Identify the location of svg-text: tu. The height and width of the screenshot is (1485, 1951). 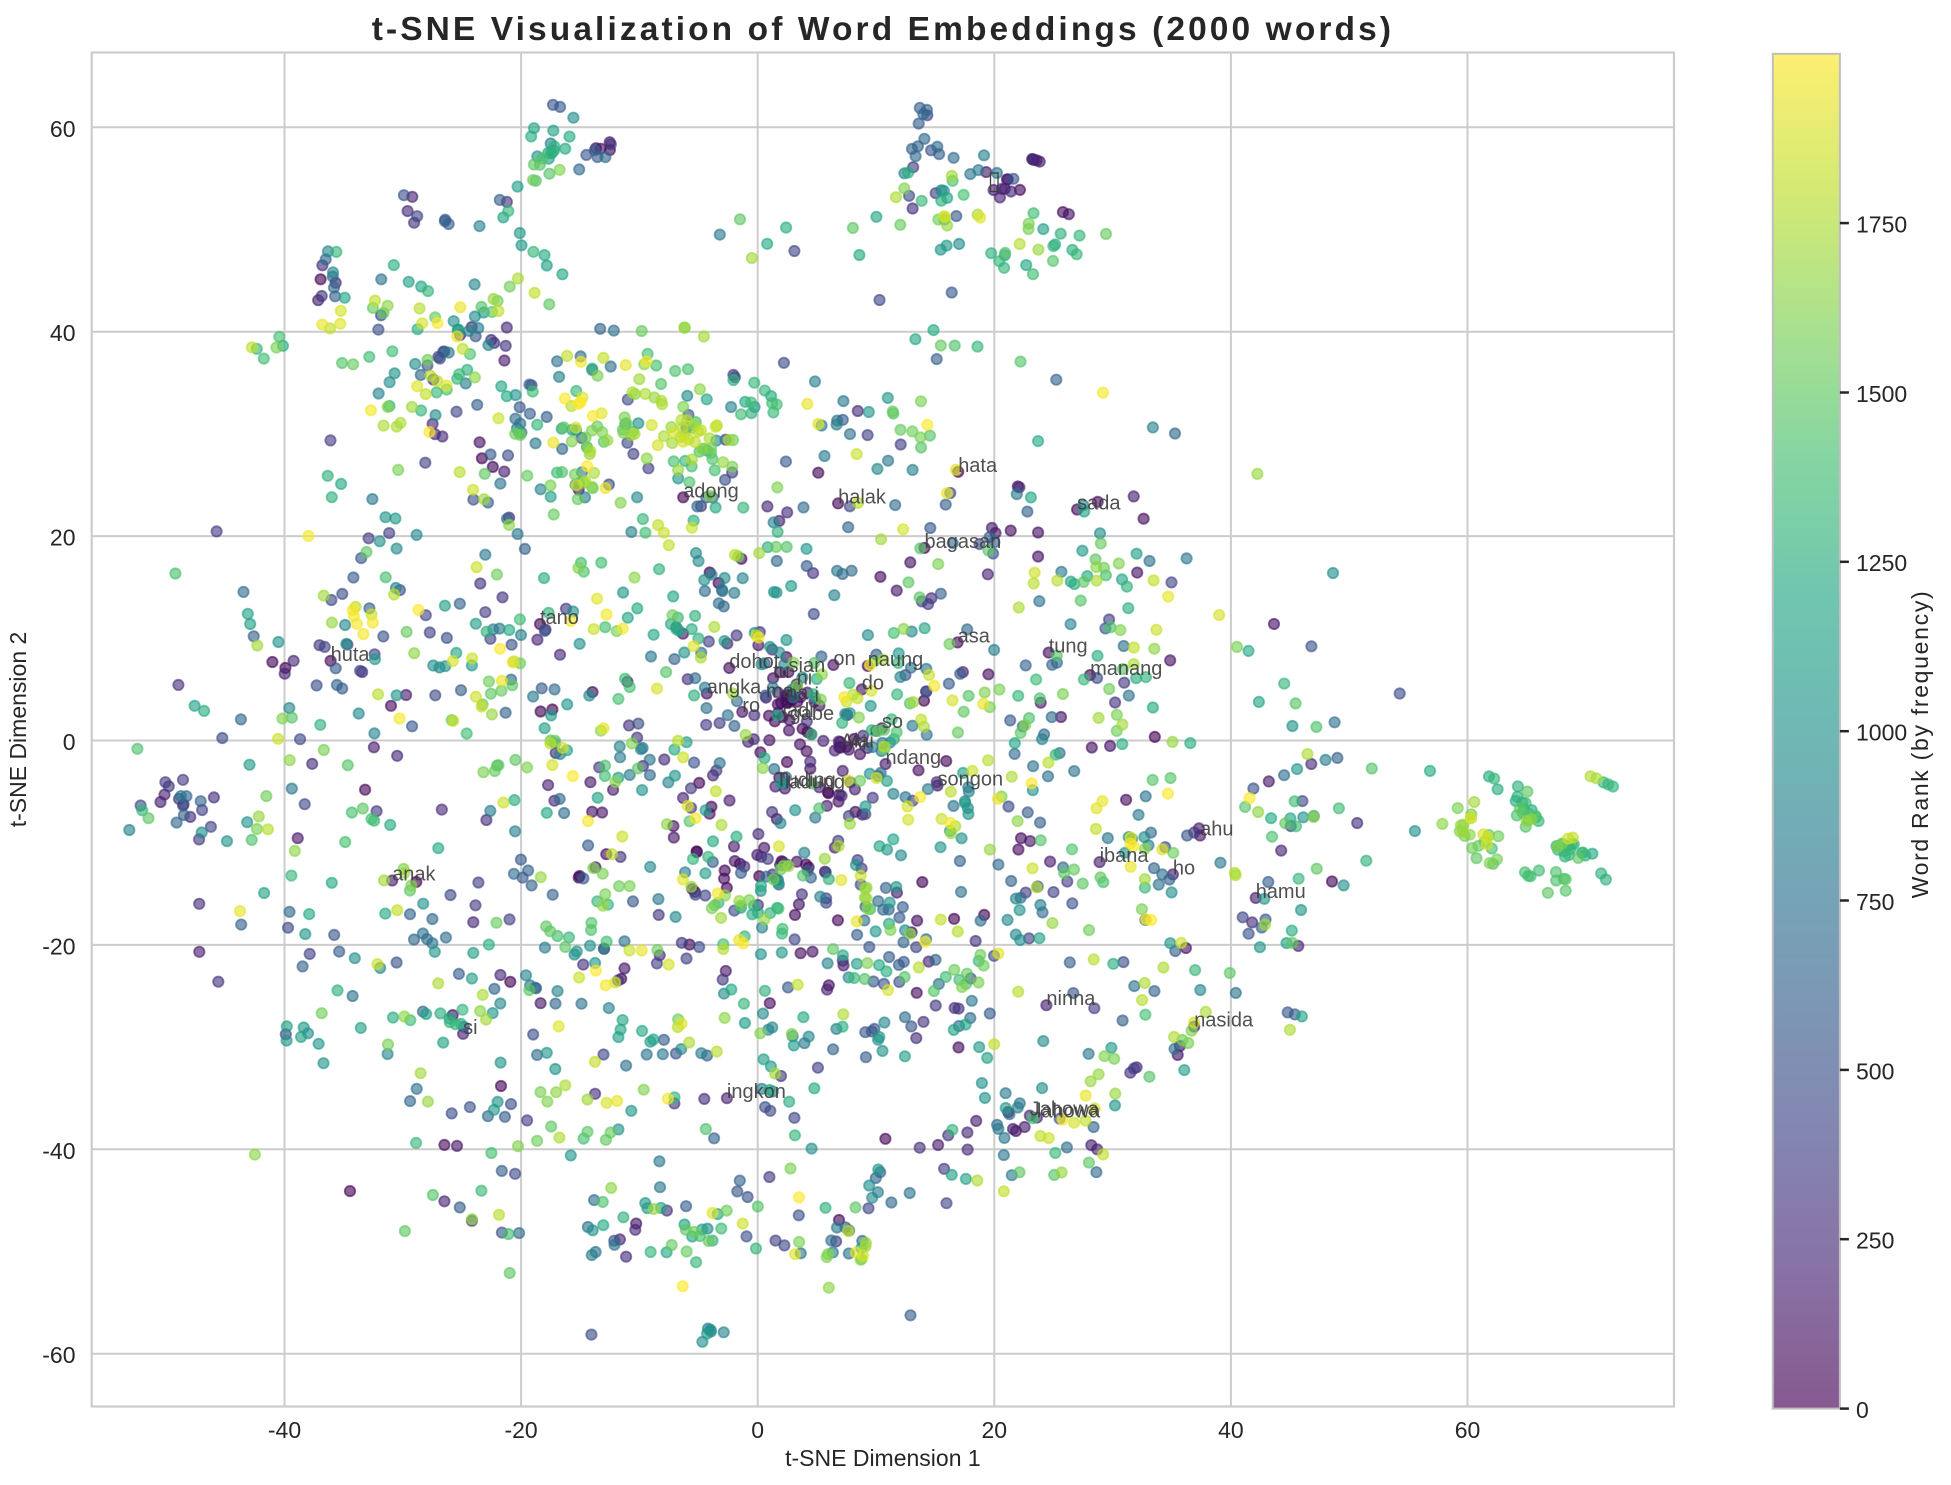
(781, 672).